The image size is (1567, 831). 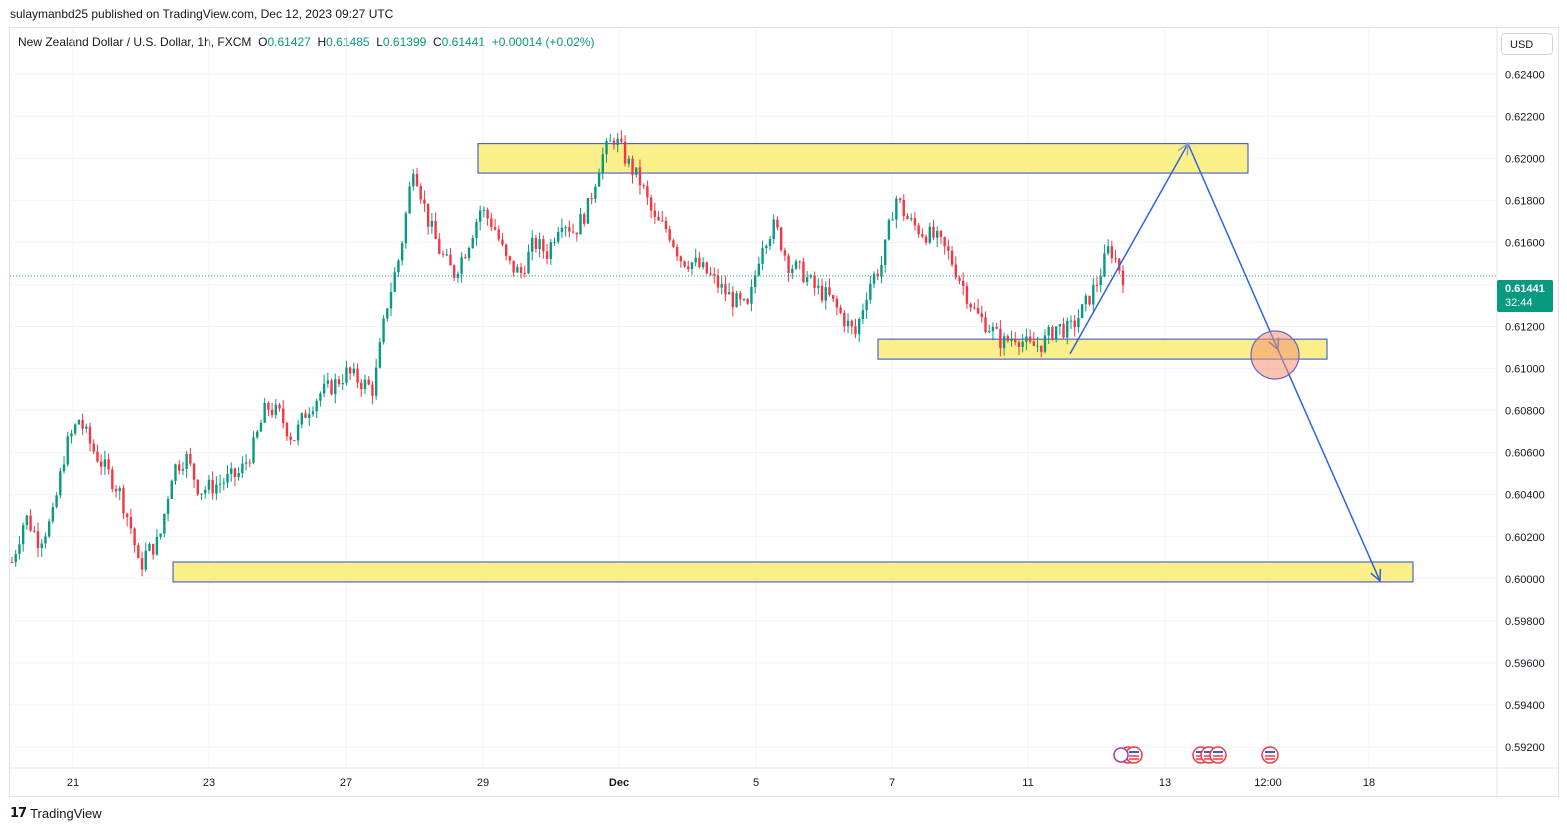 What do you see at coordinates (1376, 575) in the screenshot?
I see `arrowhead-target-icon` at bounding box center [1376, 575].